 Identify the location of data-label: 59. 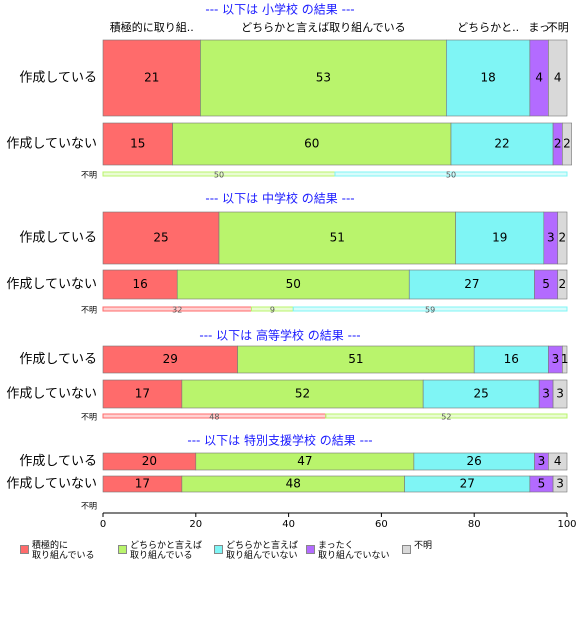
(430, 310).